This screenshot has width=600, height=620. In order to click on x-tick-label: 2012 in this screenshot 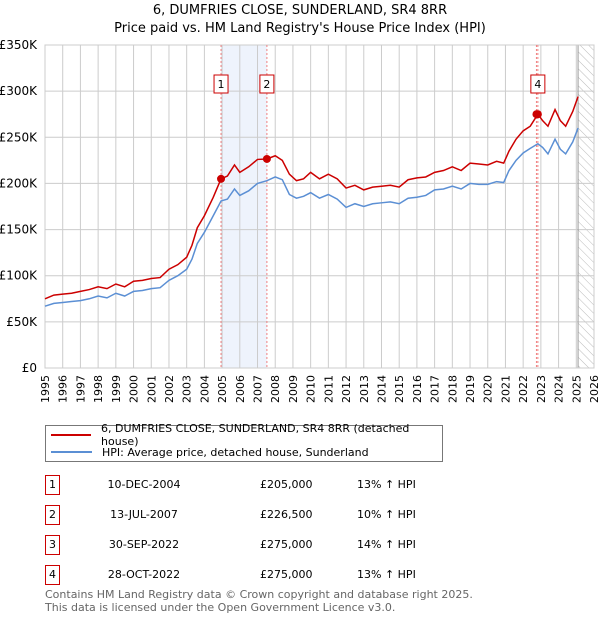, I will do `click(346, 389)`.